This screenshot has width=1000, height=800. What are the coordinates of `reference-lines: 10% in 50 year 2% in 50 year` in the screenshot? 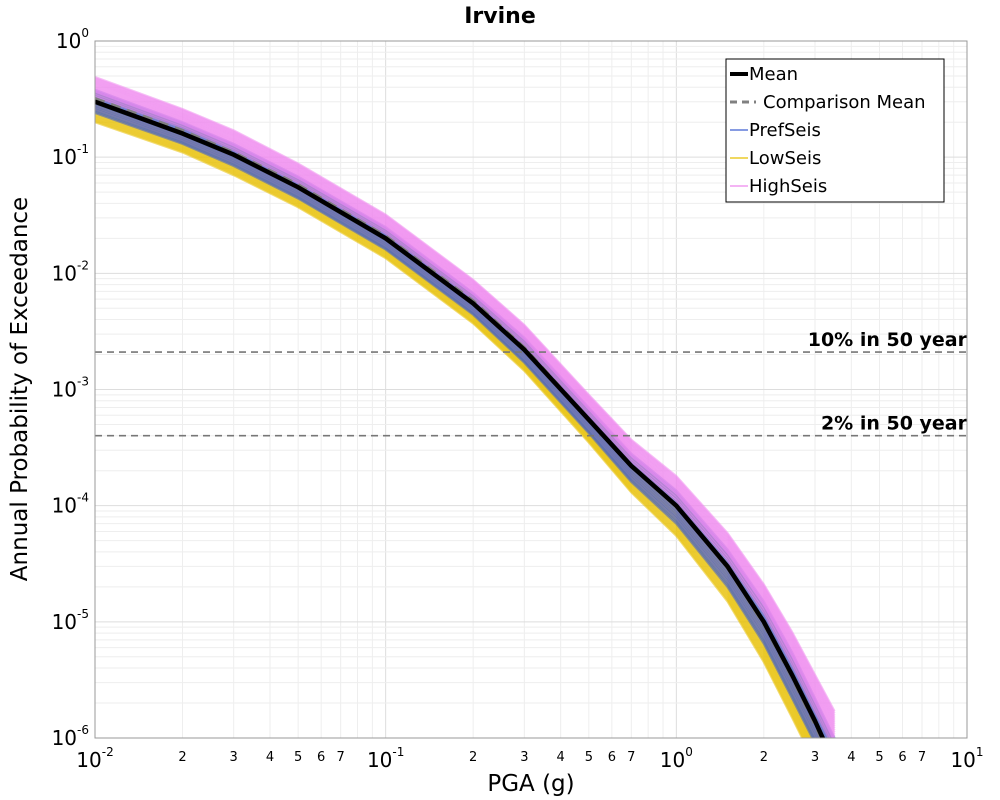 It's located at (531, 383).